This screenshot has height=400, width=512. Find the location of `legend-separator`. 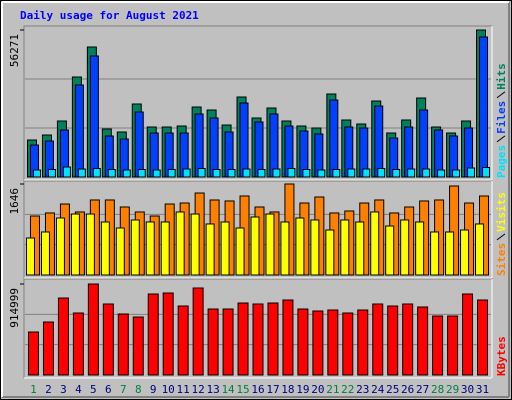

legend-separator is located at coordinates (501, 95).